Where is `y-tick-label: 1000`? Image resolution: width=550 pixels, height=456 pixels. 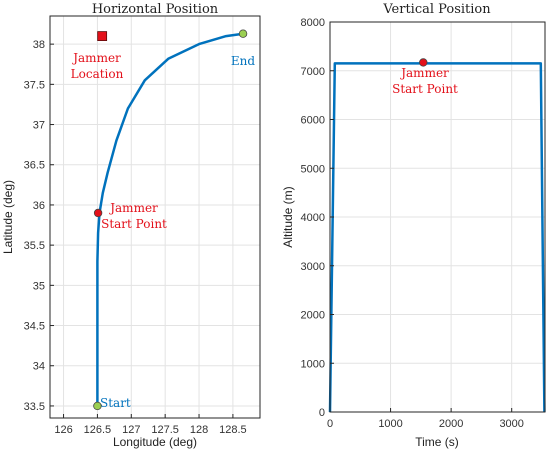
y-tick-label: 1000 is located at coordinates (313, 364).